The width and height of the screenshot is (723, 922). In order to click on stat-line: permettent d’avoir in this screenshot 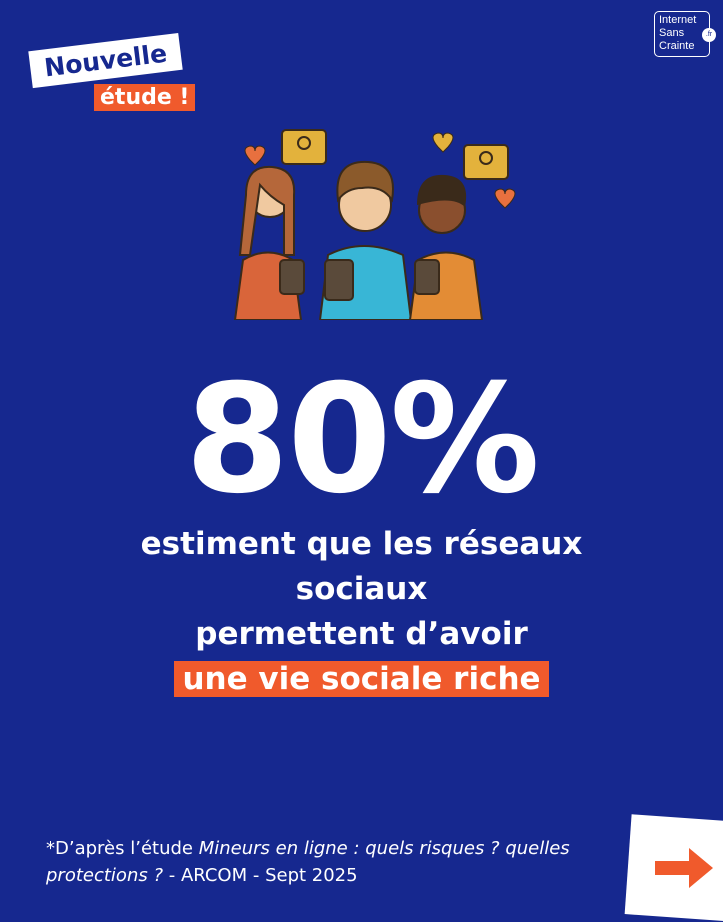, I will do `click(361, 634)`.